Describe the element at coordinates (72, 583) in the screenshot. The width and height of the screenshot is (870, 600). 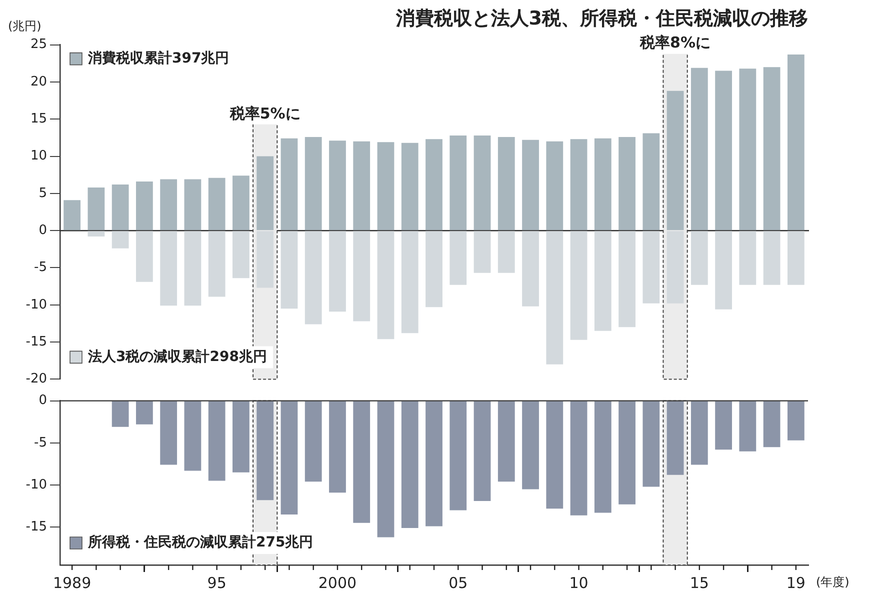
I see `x-tick-label: 1989` at that location.